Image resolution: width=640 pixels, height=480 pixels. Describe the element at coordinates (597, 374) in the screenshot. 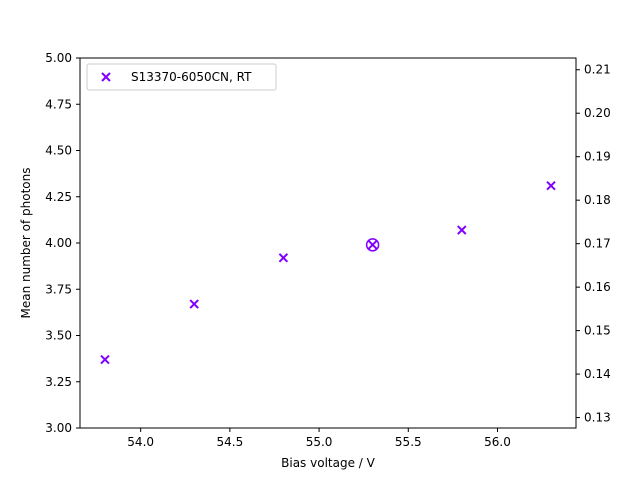

I see `y2-tick-label: 0.14` at that location.